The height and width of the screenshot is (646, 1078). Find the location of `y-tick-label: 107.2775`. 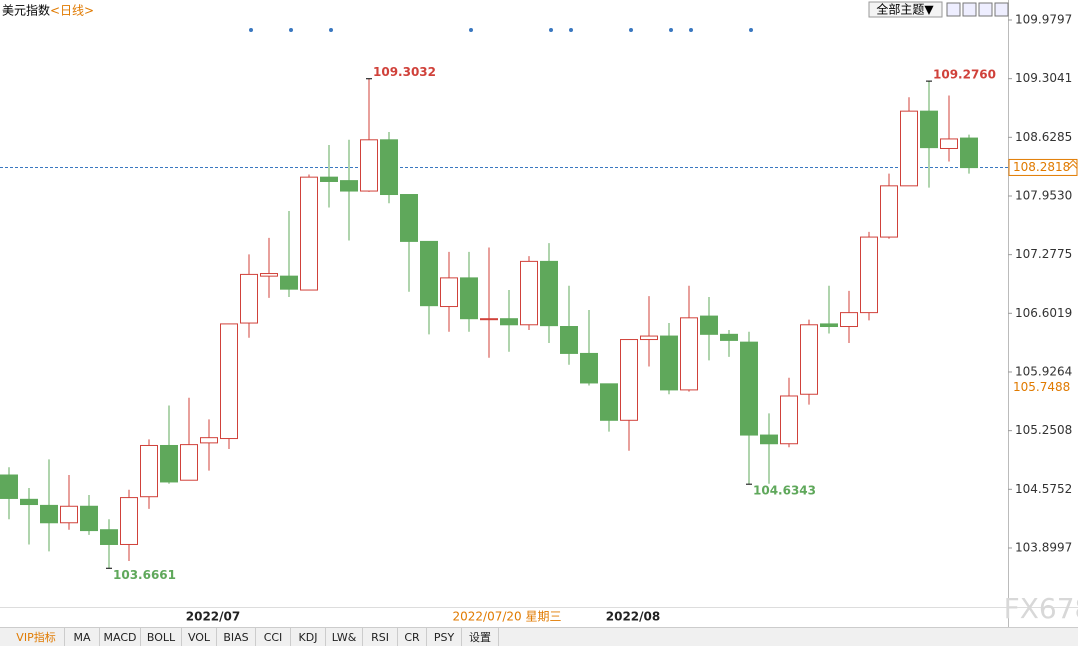

y-tick-label: 107.2775 is located at coordinates (1043, 254).